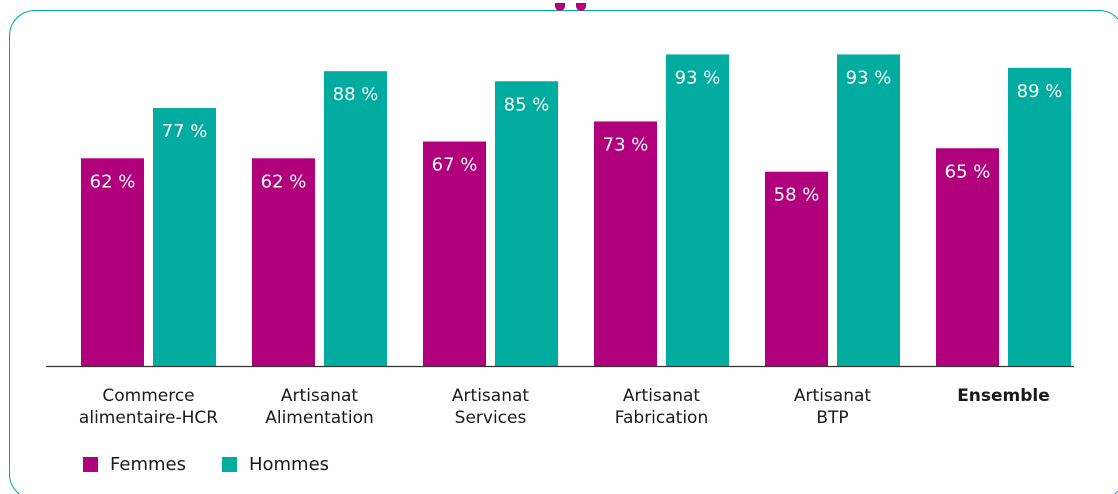  I want to click on legend: Femmes Hommes, so click(206, 464).